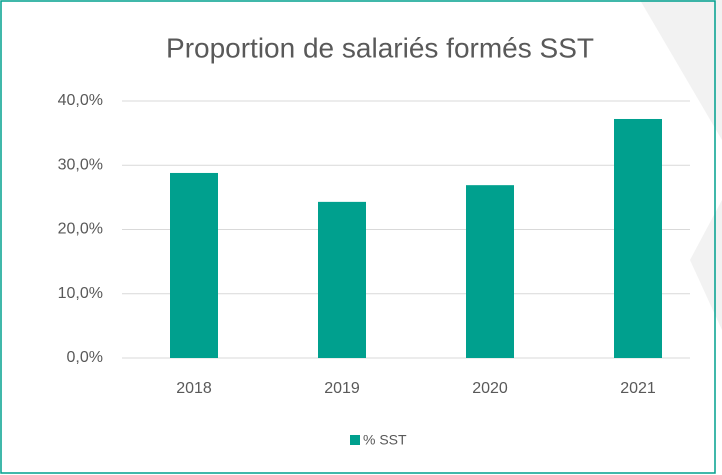 The image size is (722, 475). Describe the element at coordinates (385, 440) in the screenshot. I see `legend-label: % SST` at that location.